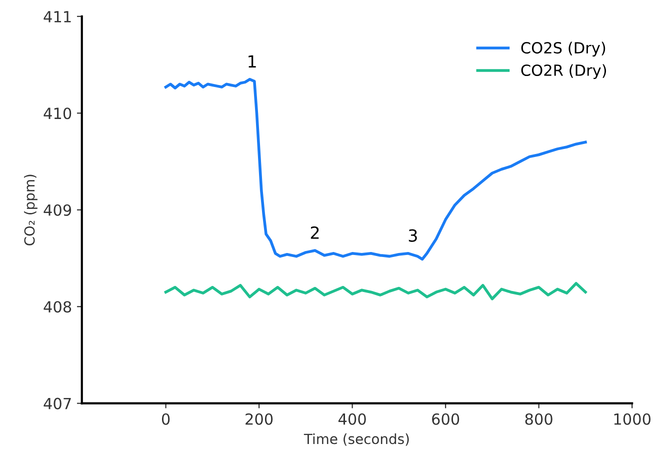  Describe the element at coordinates (375, 291) in the screenshot. I see `line-series` at that location.